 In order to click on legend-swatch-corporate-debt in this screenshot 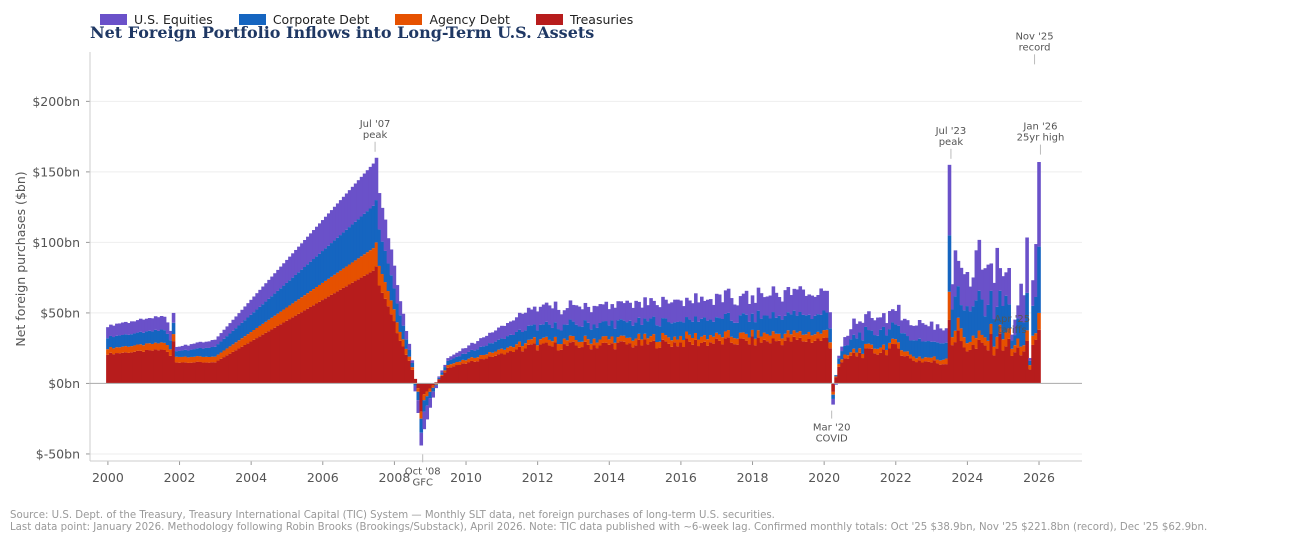, I will do `click(252, 19)`.